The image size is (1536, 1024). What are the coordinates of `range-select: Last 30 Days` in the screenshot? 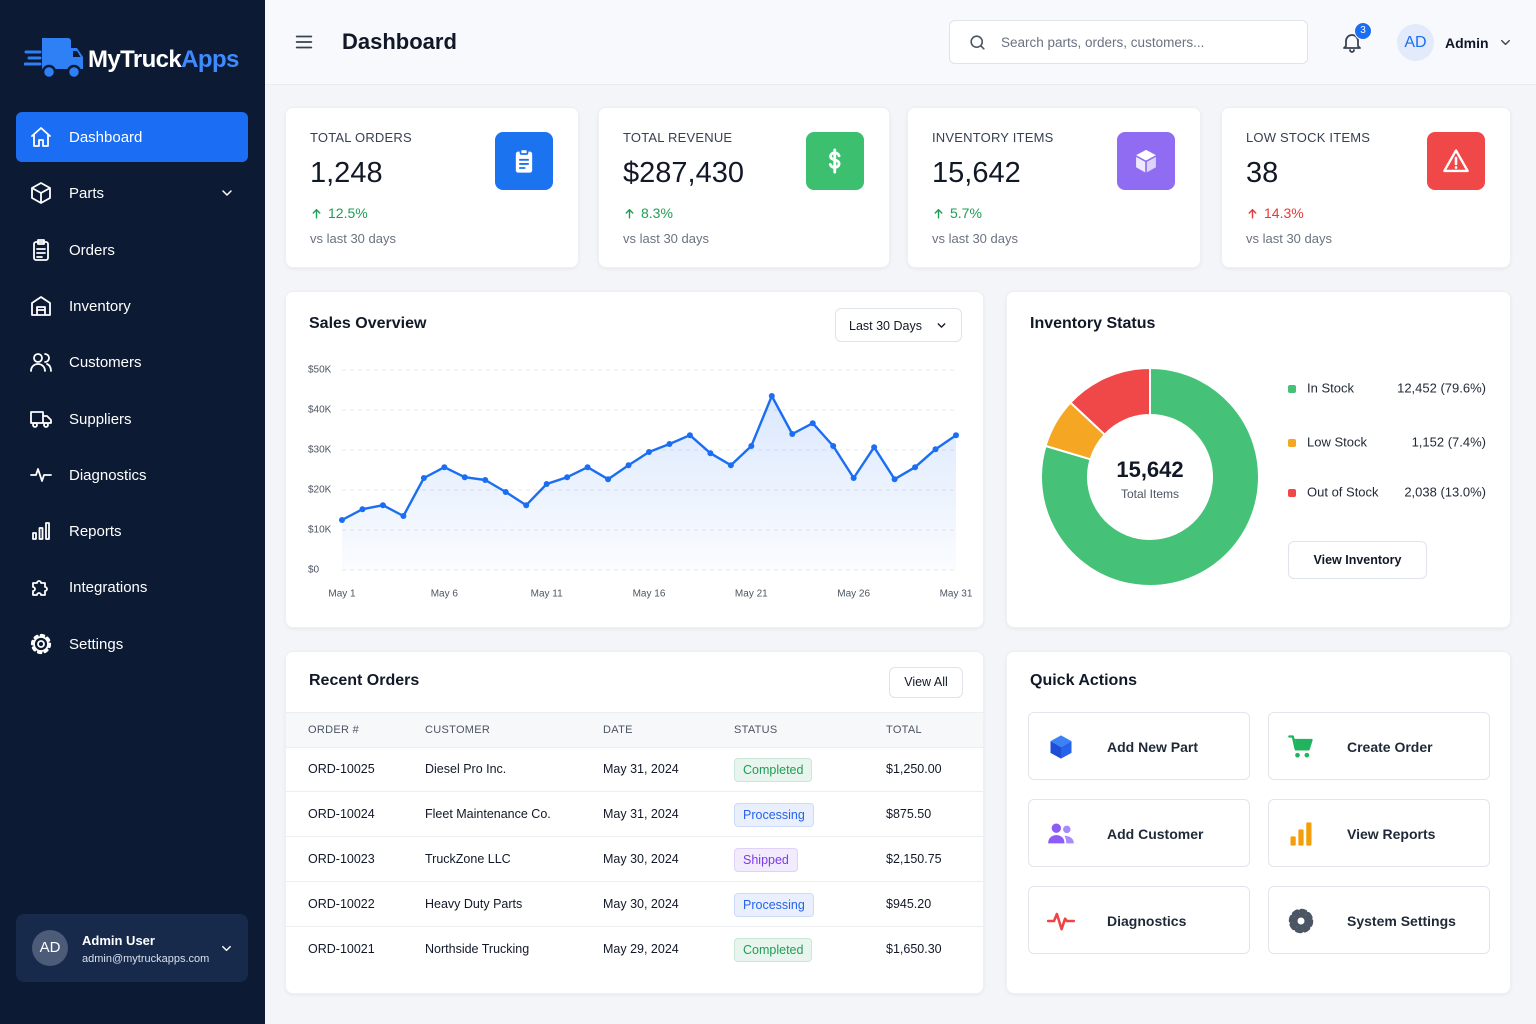 It's located at (898, 325).